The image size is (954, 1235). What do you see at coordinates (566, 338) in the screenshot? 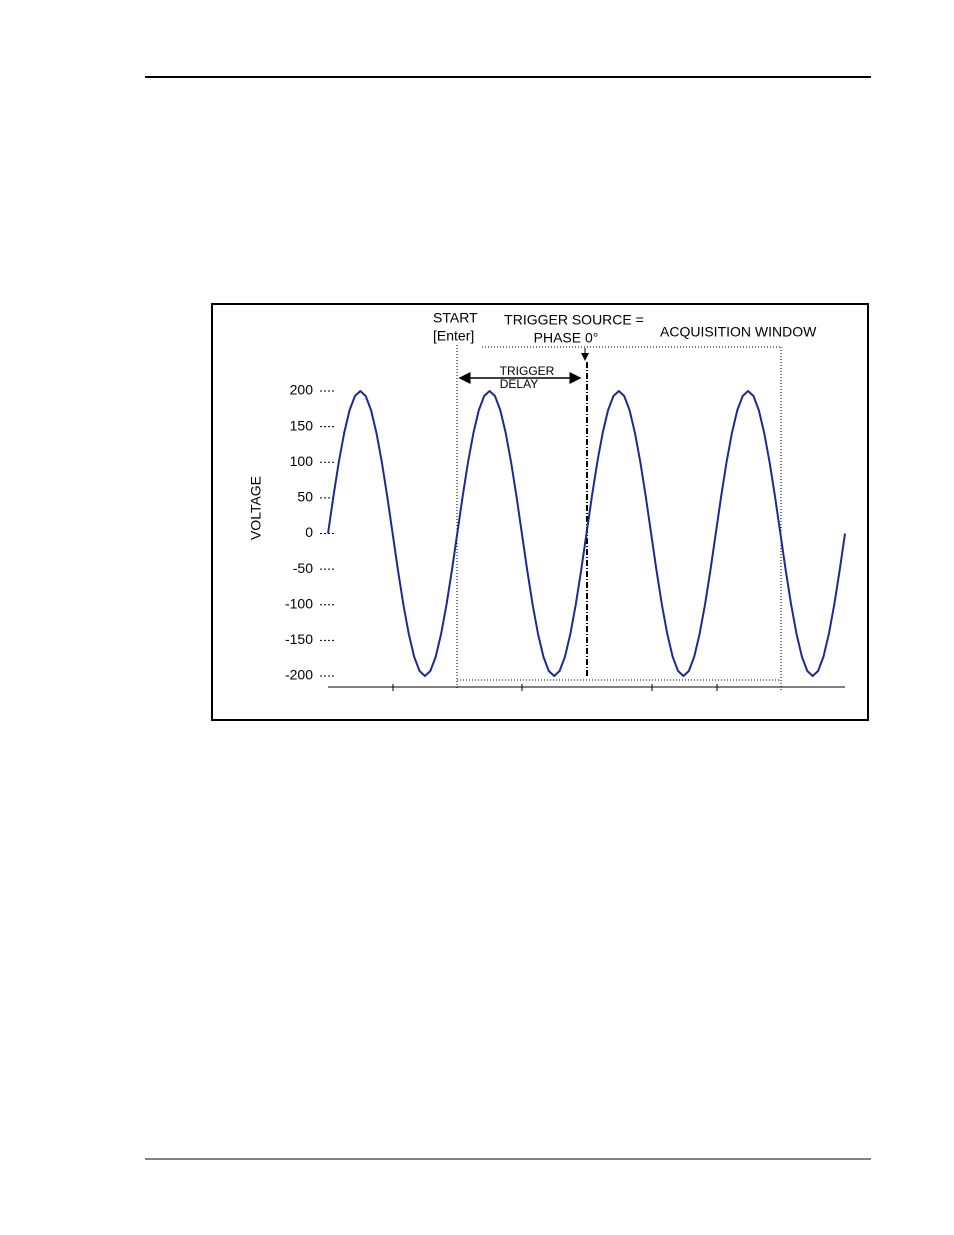
I see `annotation: PHASE 0°` at bounding box center [566, 338].